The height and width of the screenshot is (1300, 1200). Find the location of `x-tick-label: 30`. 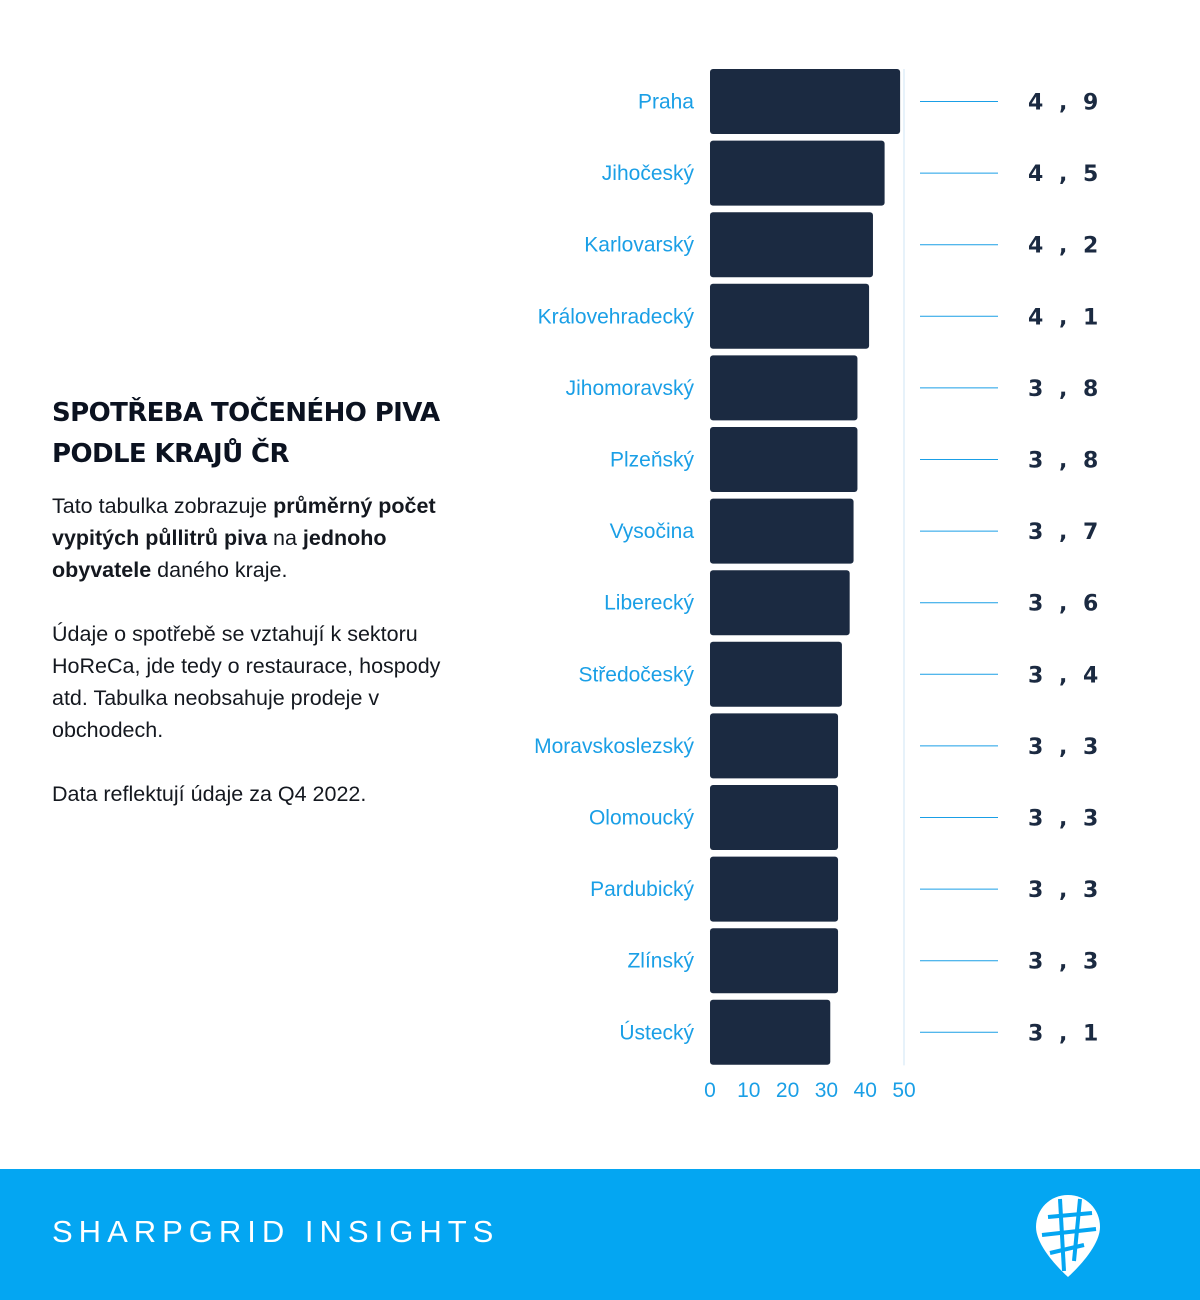

x-tick-label: 30 is located at coordinates (826, 1090).